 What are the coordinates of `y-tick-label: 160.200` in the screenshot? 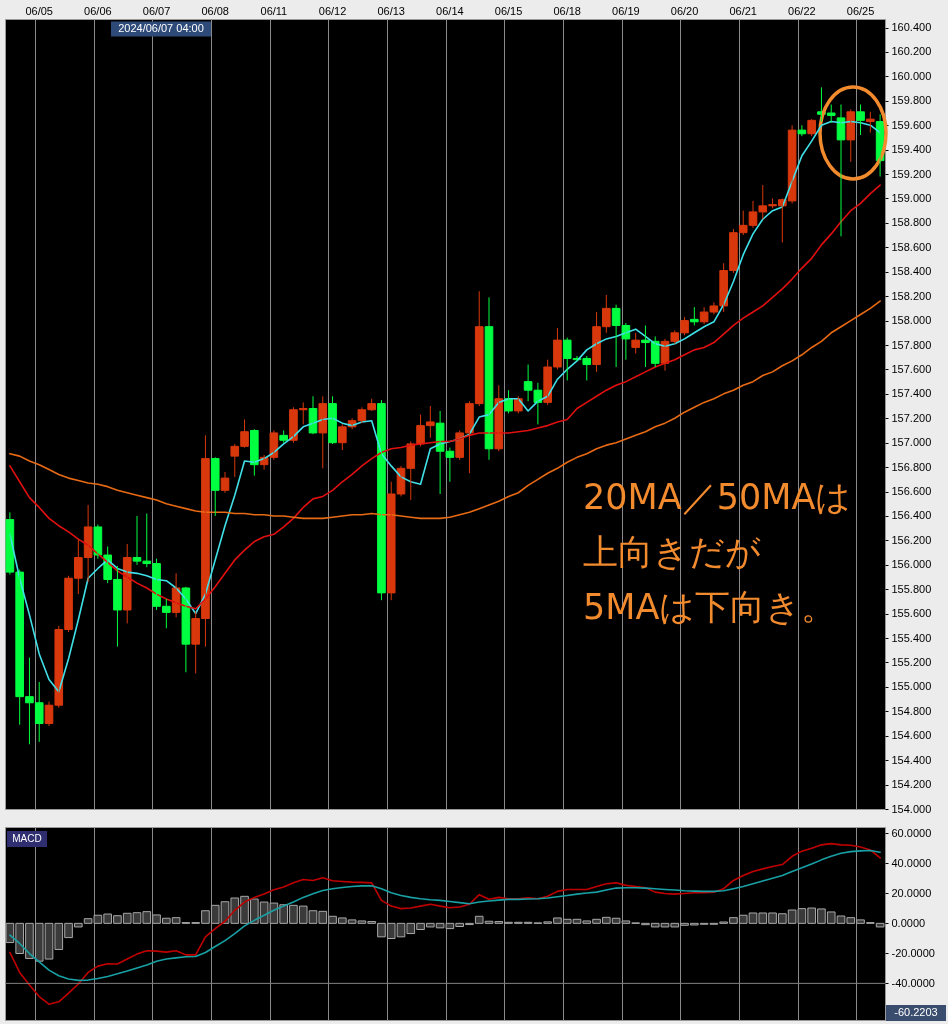 It's located at (911, 51).